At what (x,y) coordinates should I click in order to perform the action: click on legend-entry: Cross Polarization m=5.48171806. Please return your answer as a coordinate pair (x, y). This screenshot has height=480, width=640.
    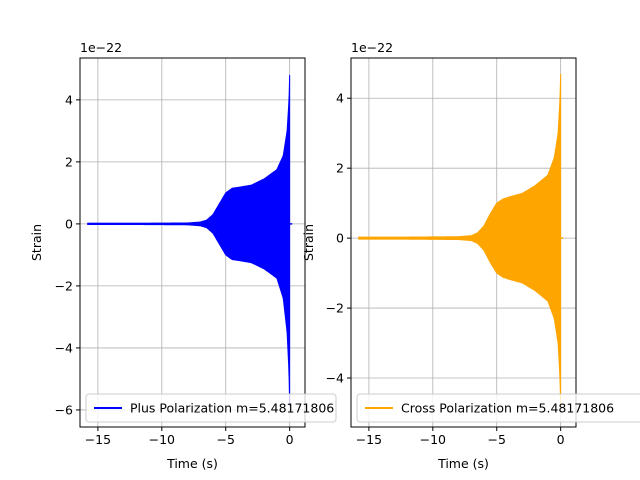
    Looking at the image, I should click on (507, 408).